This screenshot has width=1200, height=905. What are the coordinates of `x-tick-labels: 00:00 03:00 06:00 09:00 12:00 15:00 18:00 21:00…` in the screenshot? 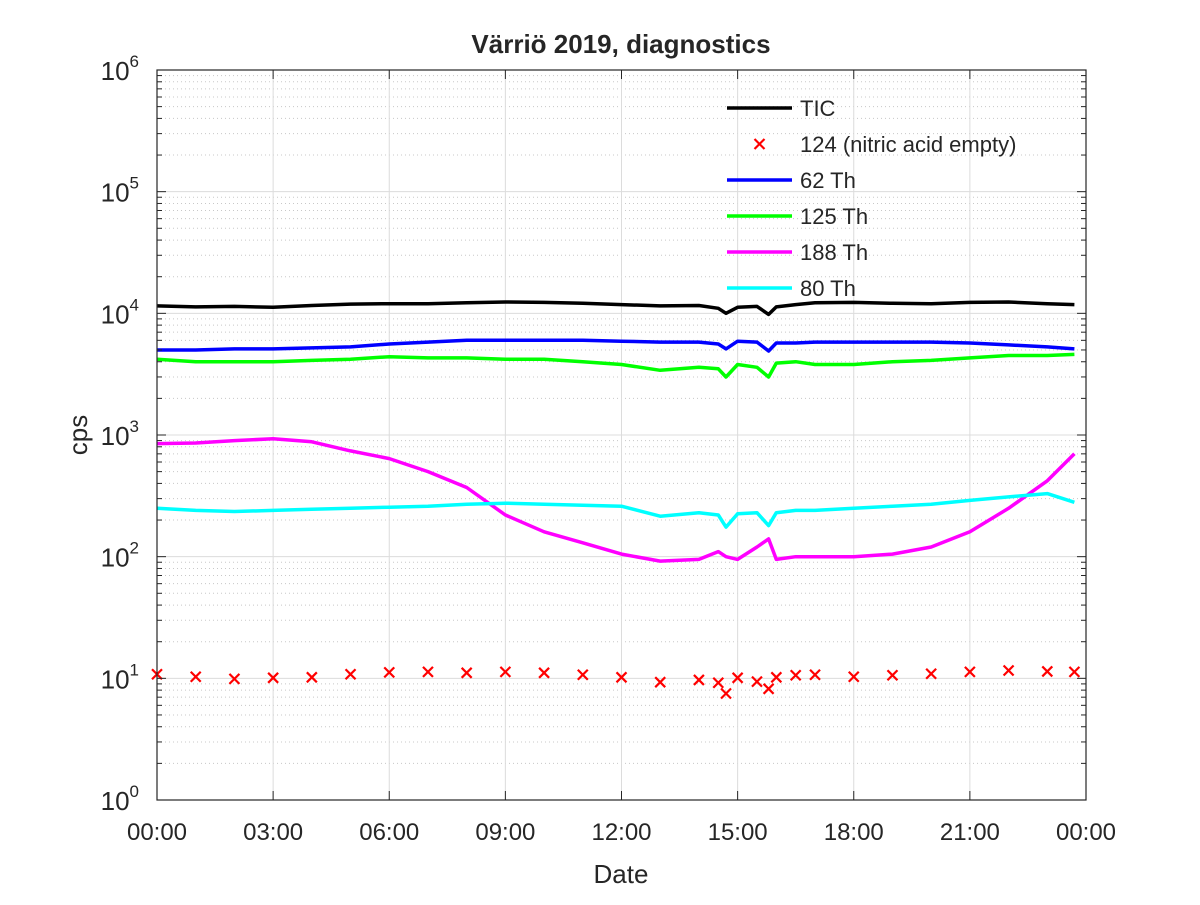 It's located at (621, 832).